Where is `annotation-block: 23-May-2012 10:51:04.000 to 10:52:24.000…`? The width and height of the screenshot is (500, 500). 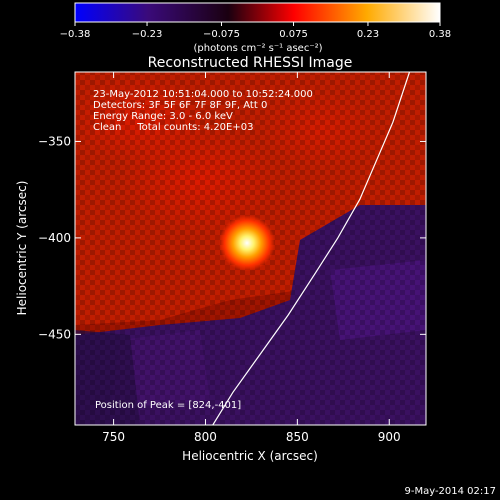 annotation-block: 23-May-2012 10:51:04.000 to 10:52:24.000… is located at coordinates (203, 111).